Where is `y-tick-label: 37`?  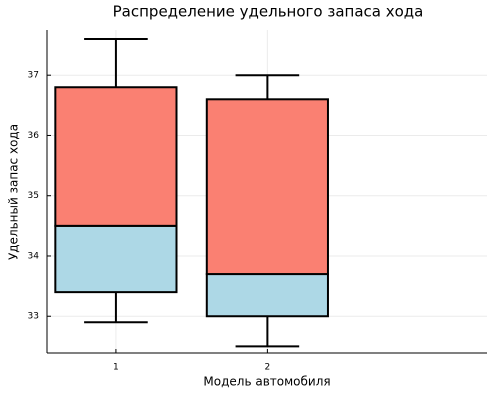
y-tick-label: 37 is located at coordinates (33, 76).